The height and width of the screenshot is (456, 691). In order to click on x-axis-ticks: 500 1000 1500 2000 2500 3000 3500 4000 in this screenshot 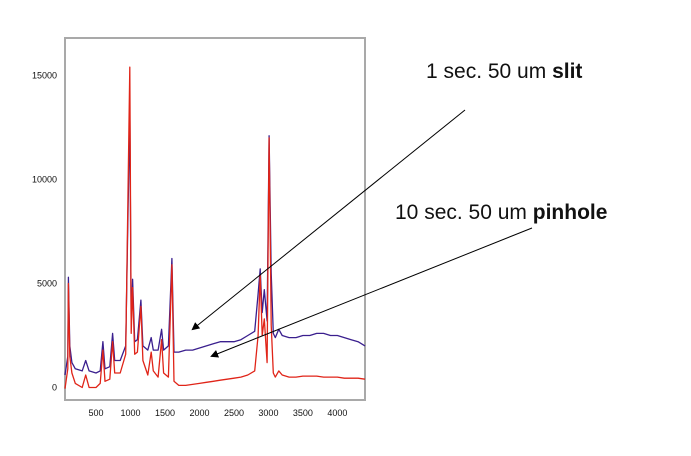, I will do `click(218, 413)`.